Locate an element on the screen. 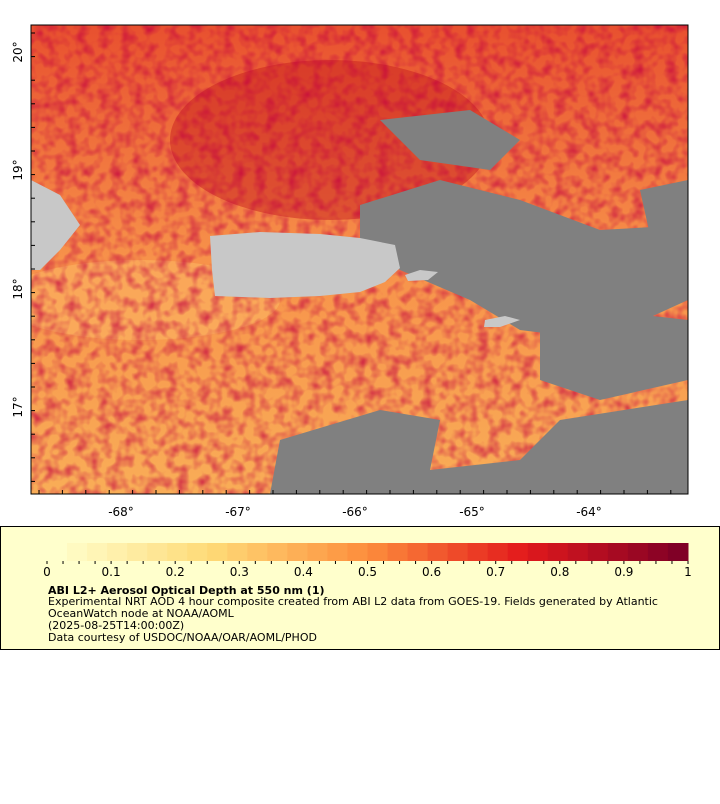 The height and width of the screenshot is (804, 720). lon-label: -68° is located at coordinates (121, 512).